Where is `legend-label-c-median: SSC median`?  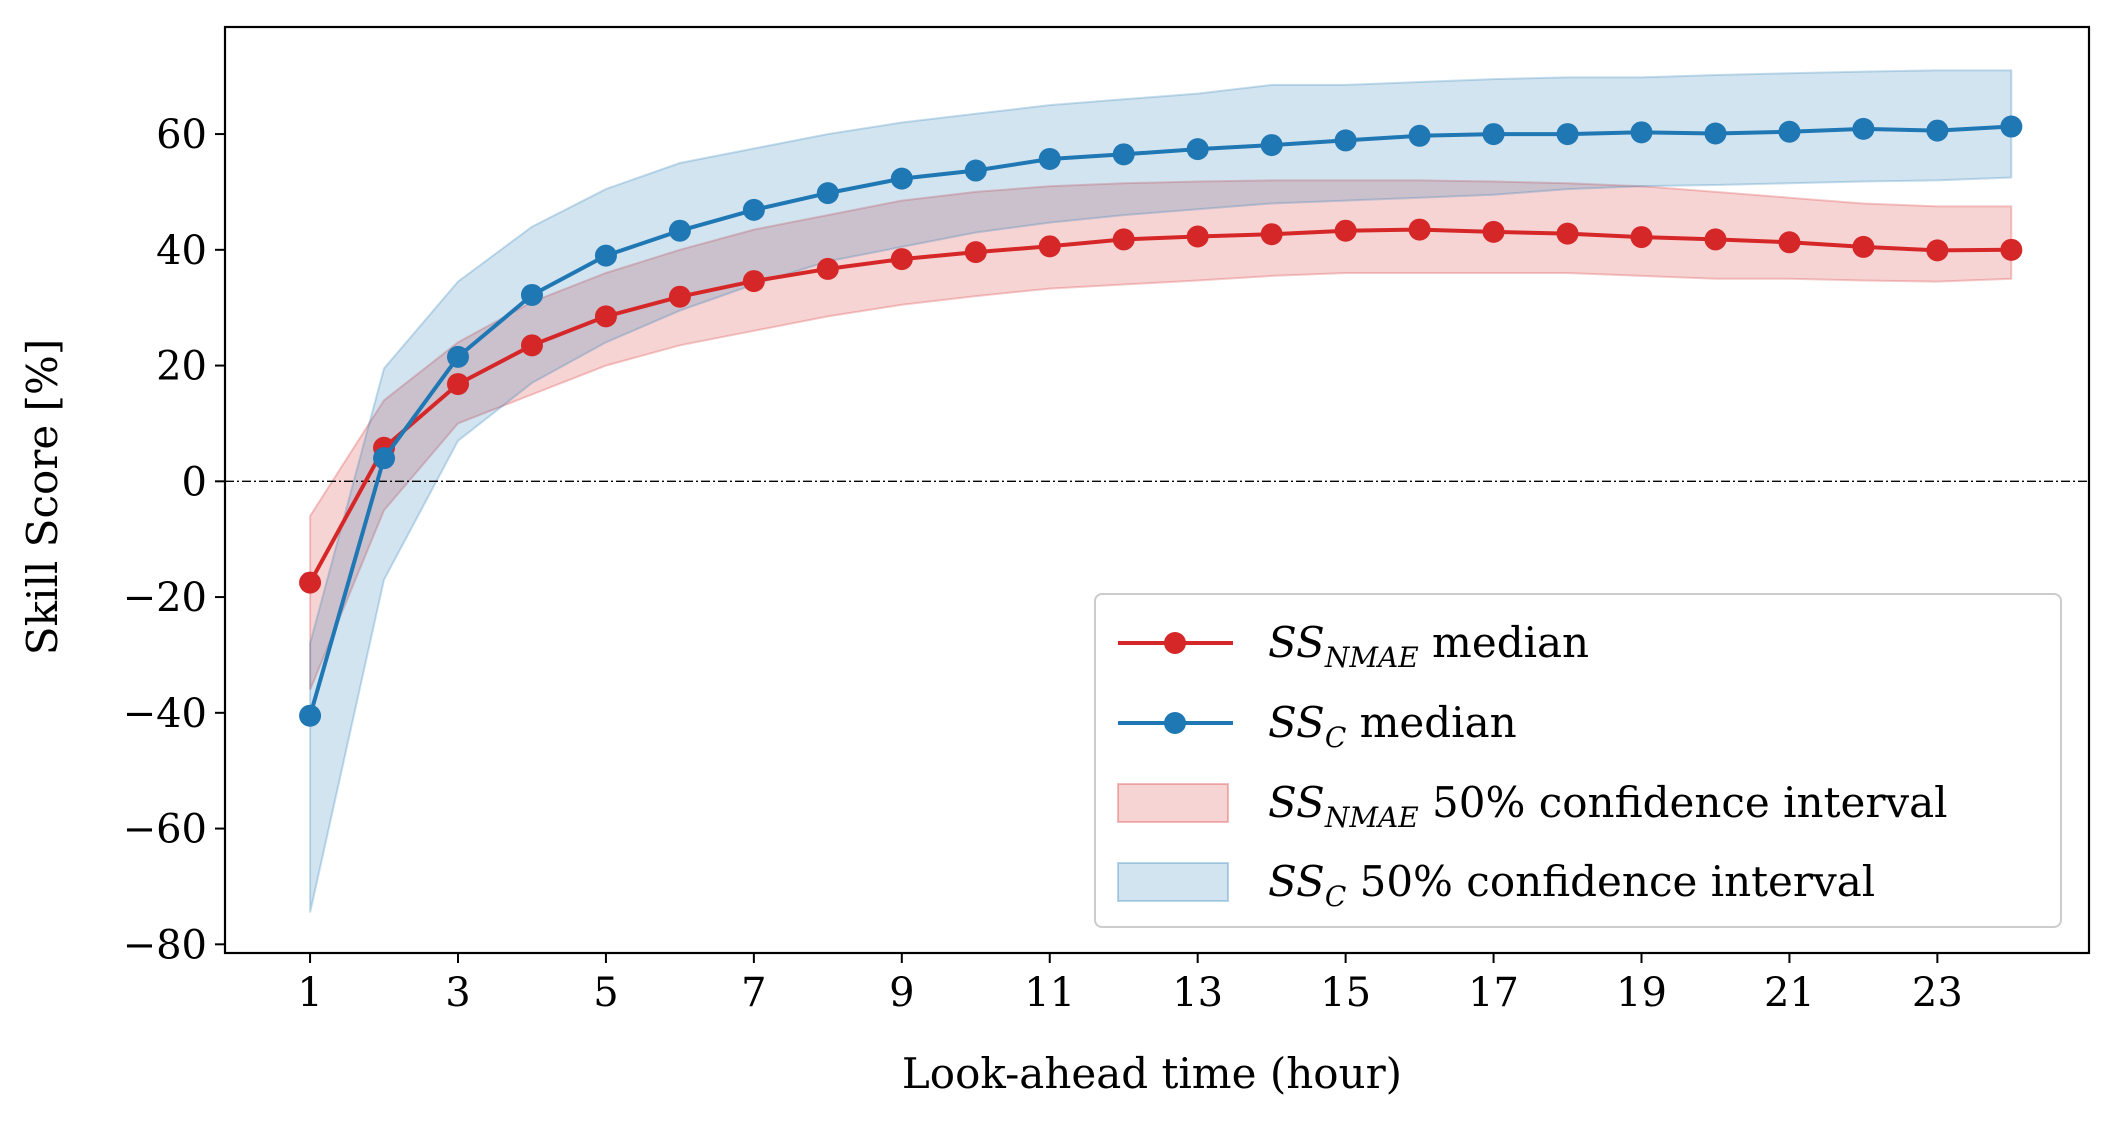 legend-label-c-median: SSC median is located at coordinates (1392, 726).